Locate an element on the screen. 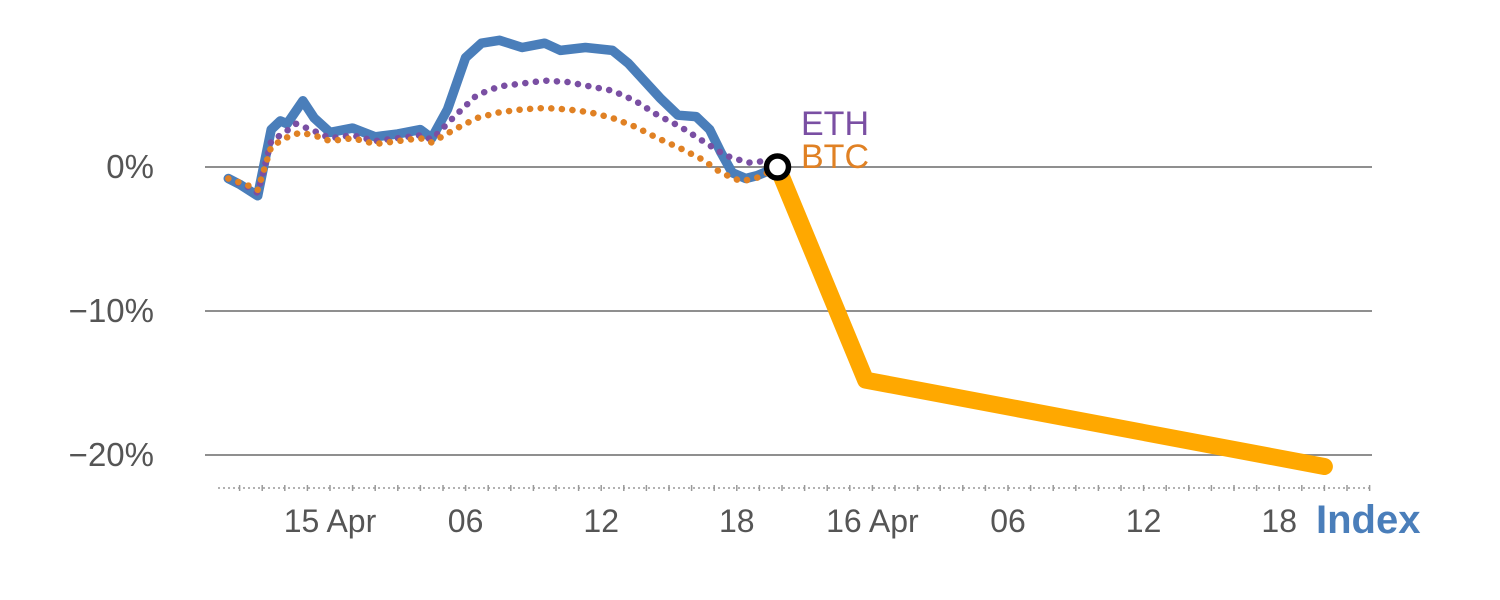  index-line is located at coordinates (503, 118).